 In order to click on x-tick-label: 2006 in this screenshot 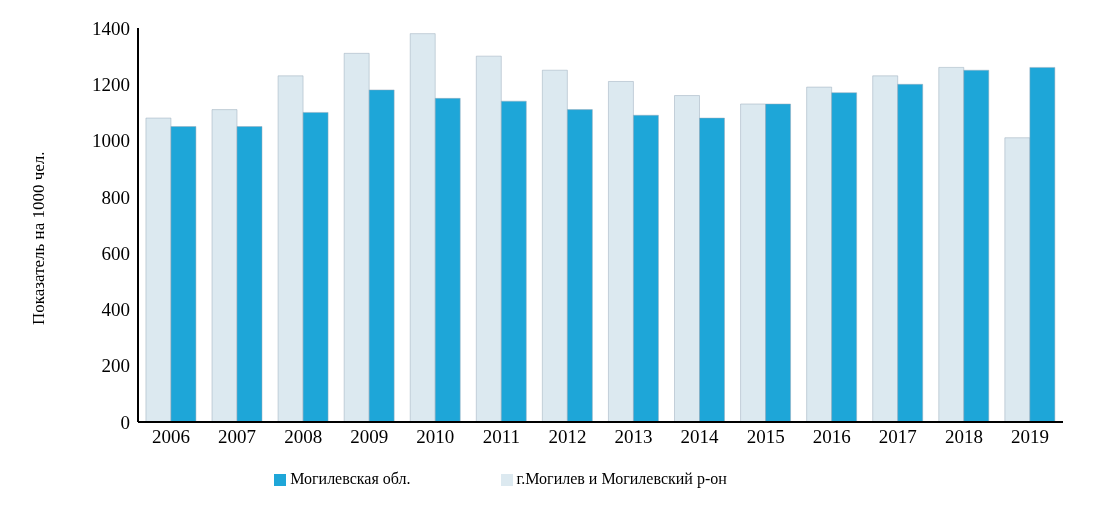, I will do `click(171, 437)`.